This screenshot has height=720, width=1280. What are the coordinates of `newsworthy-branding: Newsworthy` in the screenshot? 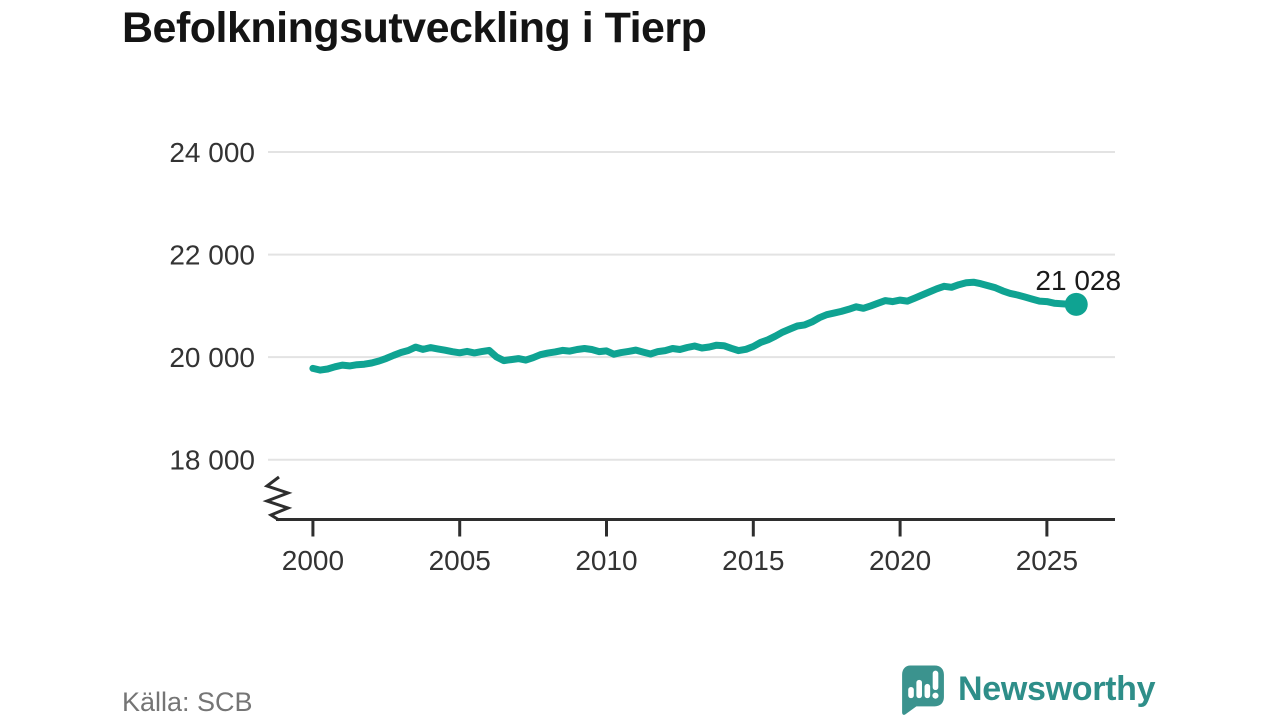 It's located at (1026, 689).